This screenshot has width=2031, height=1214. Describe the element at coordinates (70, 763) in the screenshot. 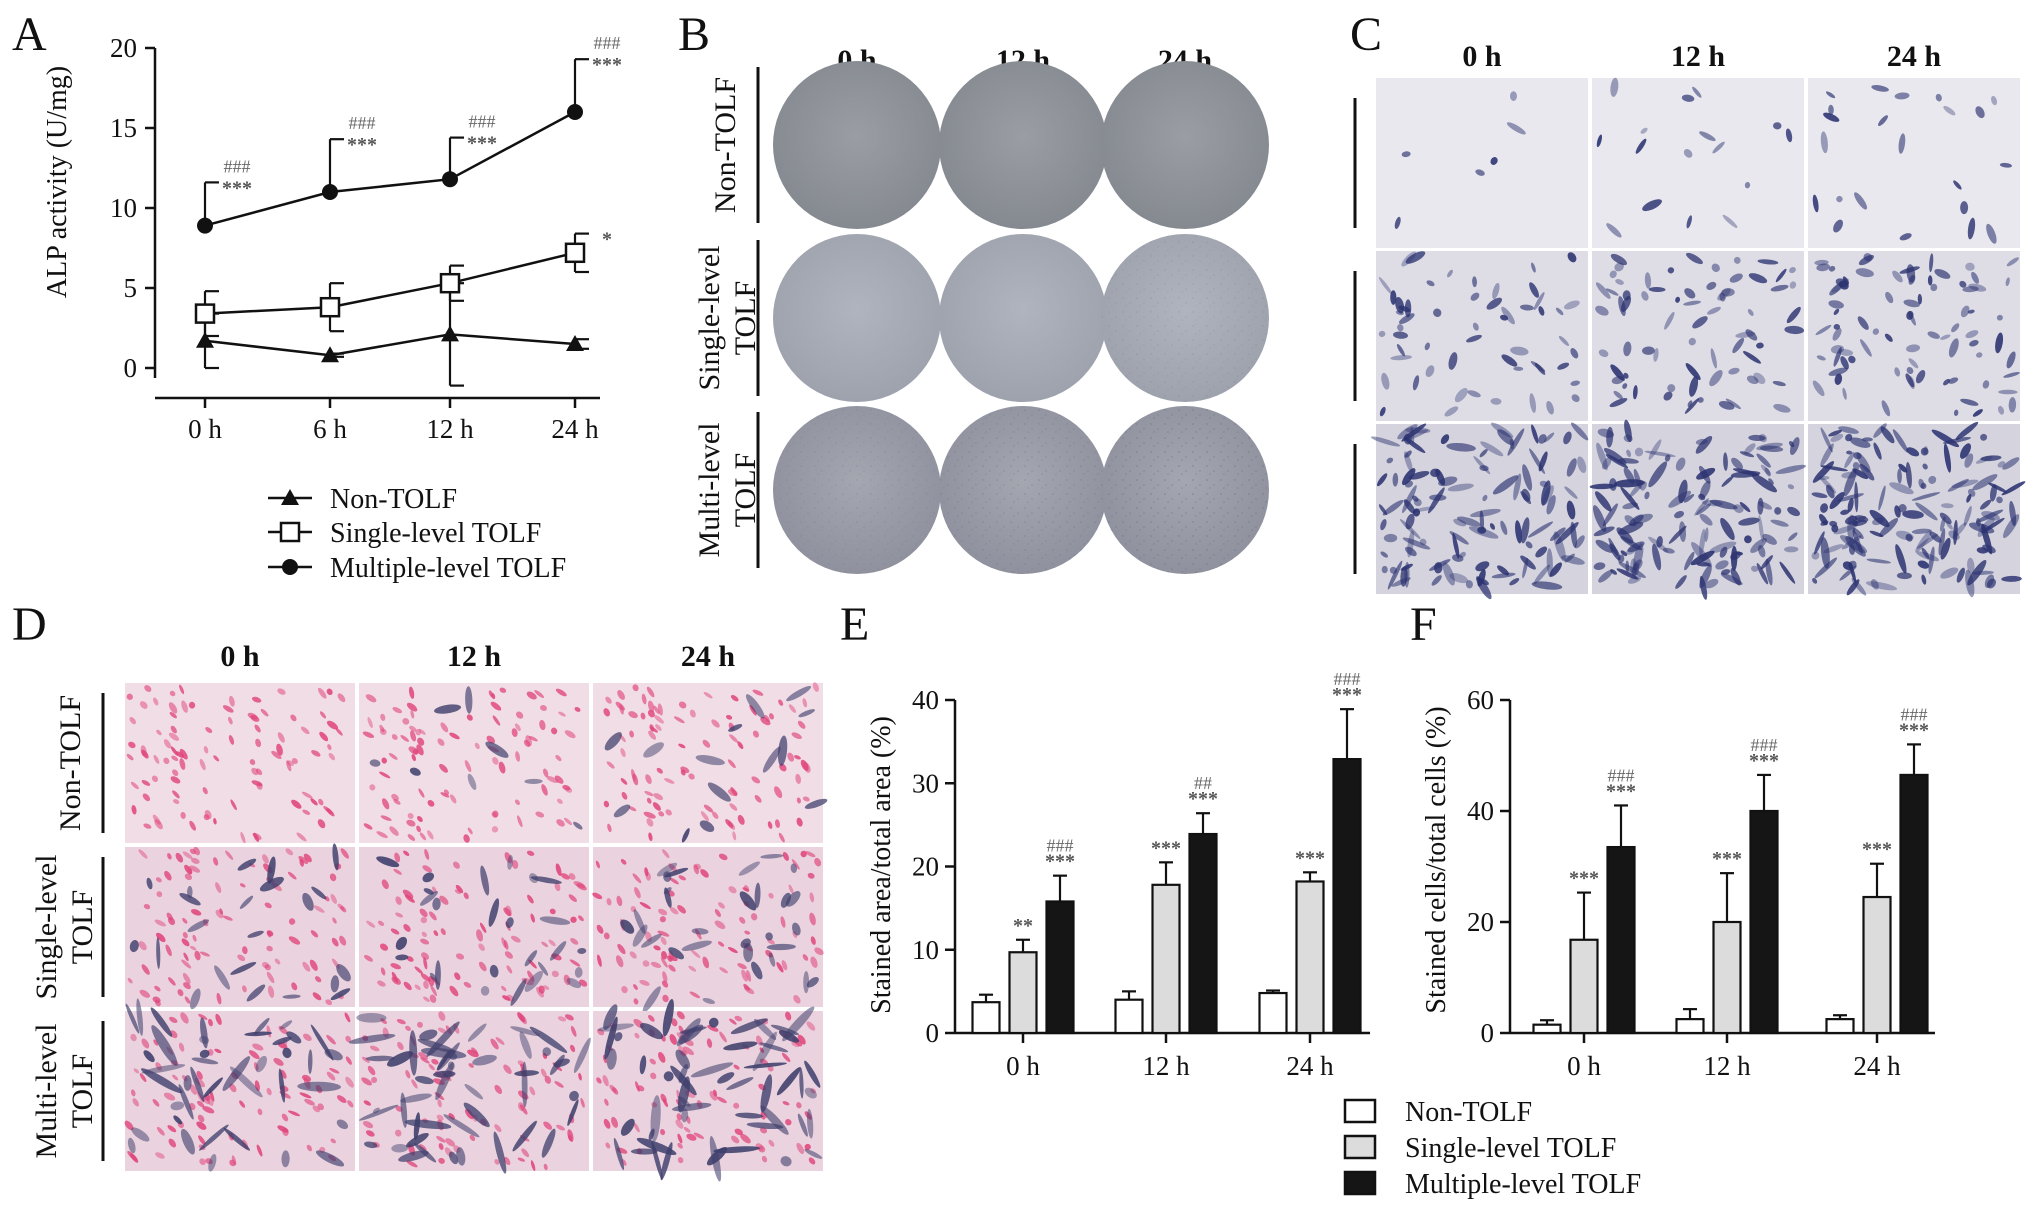

I see `row-header: Non-TOLF` at that location.